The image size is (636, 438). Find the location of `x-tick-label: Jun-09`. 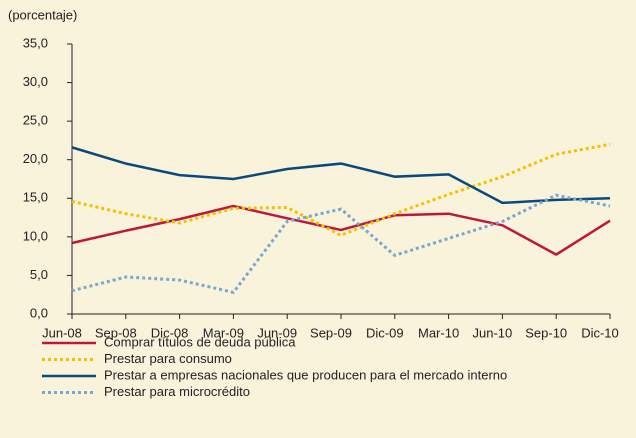

x-tick-label: Jun-09 is located at coordinates (277, 332).